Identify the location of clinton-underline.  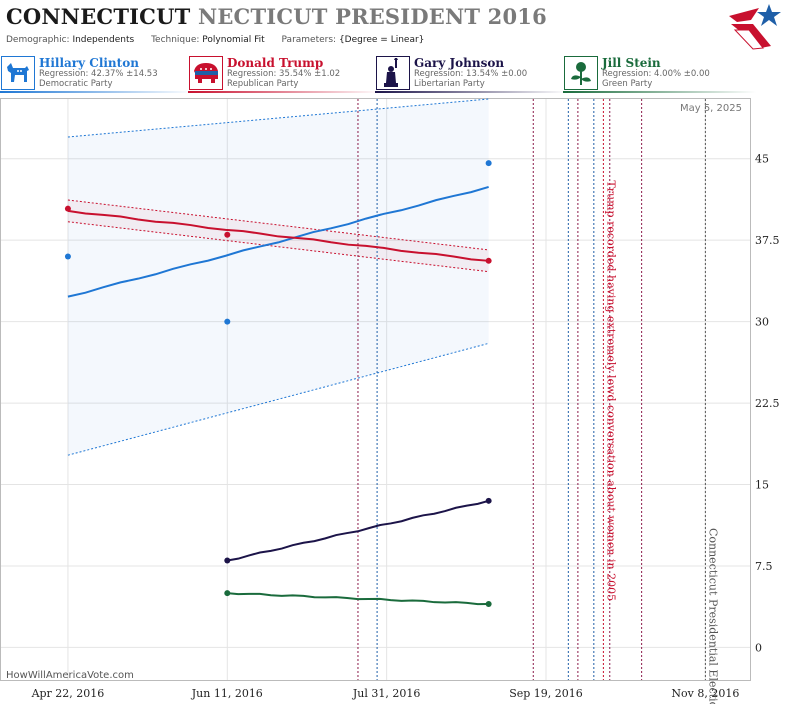
(96, 92).